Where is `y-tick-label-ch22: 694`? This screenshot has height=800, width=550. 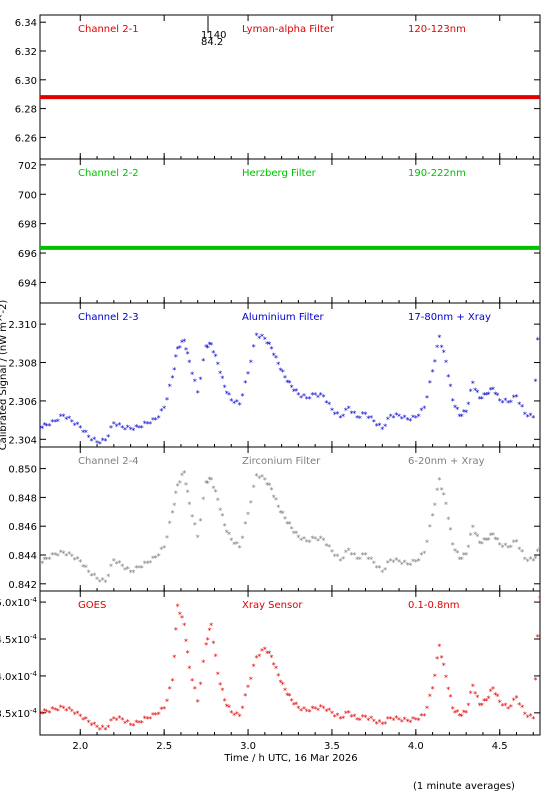 y-tick-label-ch22: 694 is located at coordinates (27, 283).